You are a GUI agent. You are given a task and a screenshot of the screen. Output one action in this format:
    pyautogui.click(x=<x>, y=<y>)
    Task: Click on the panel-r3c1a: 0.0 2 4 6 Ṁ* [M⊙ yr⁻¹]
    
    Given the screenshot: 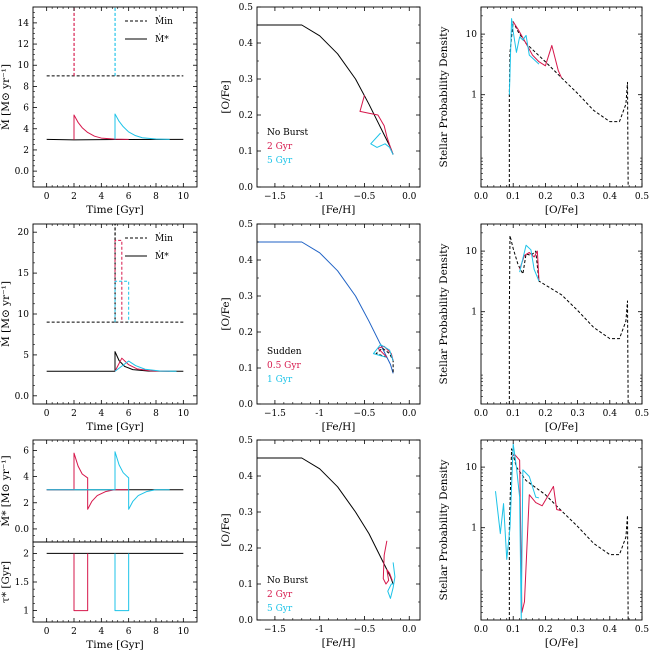 What is the action you would take?
    pyautogui.click(x=99, y=491)
    